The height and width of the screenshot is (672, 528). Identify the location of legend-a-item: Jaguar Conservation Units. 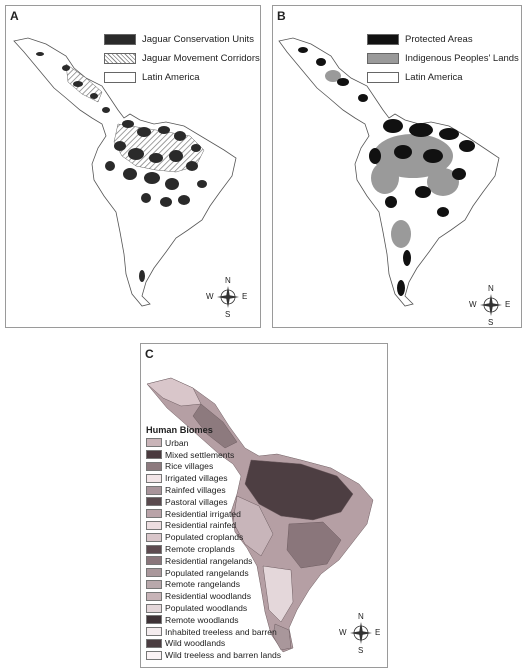
(182, 39).